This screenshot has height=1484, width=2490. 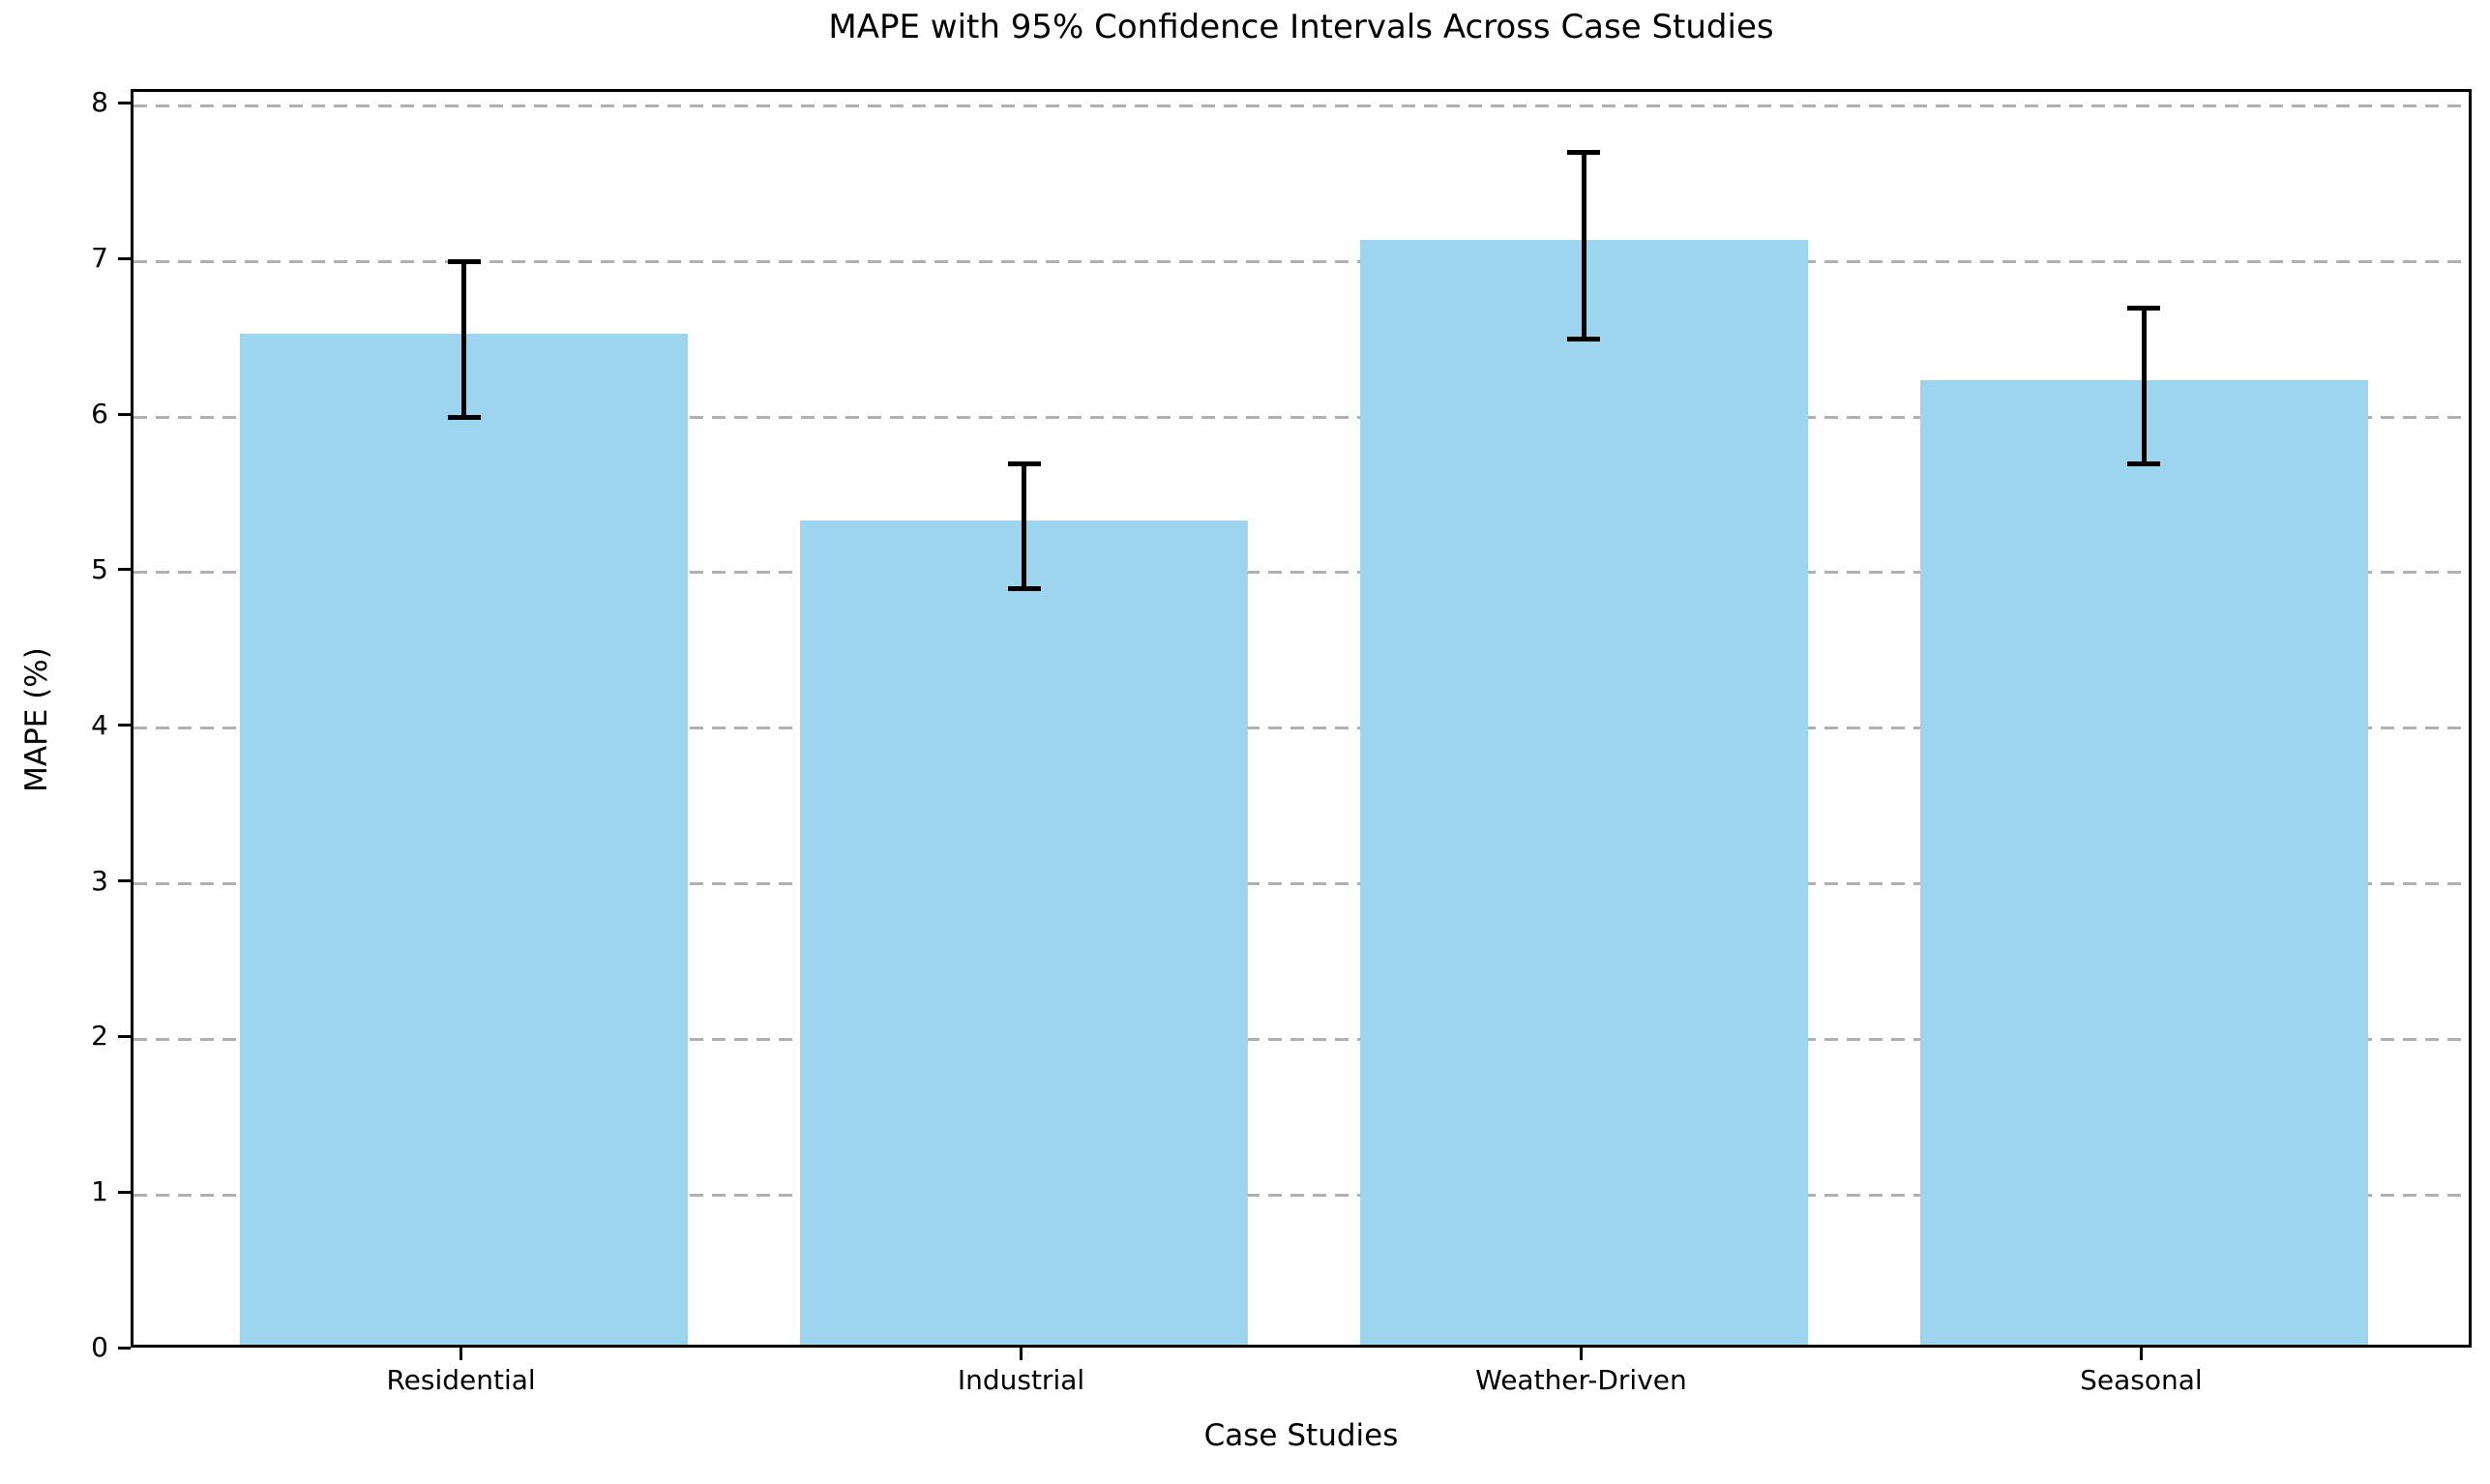 What do you see at coordinates (2144, 463) in the screenshot?
I see `error-bar-cap-bottom-seasonal` at bounding box center [2144, 463].